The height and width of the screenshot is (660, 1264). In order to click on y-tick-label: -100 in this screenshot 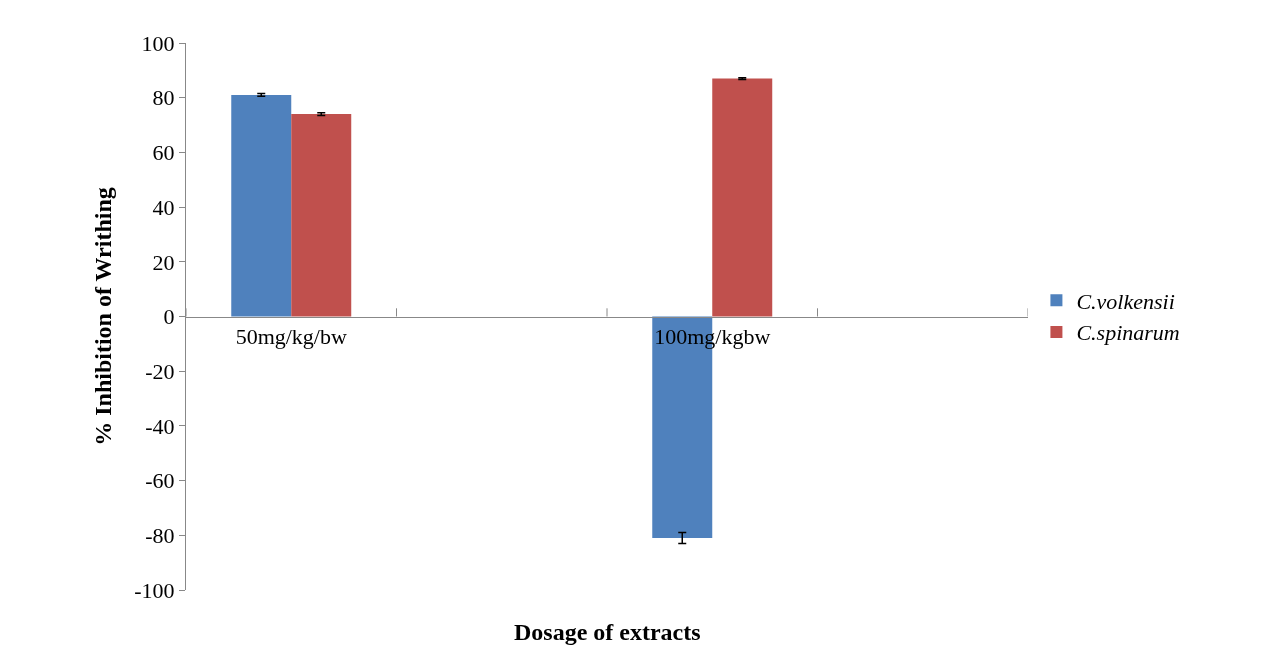, I will do `click(154, 590)`.